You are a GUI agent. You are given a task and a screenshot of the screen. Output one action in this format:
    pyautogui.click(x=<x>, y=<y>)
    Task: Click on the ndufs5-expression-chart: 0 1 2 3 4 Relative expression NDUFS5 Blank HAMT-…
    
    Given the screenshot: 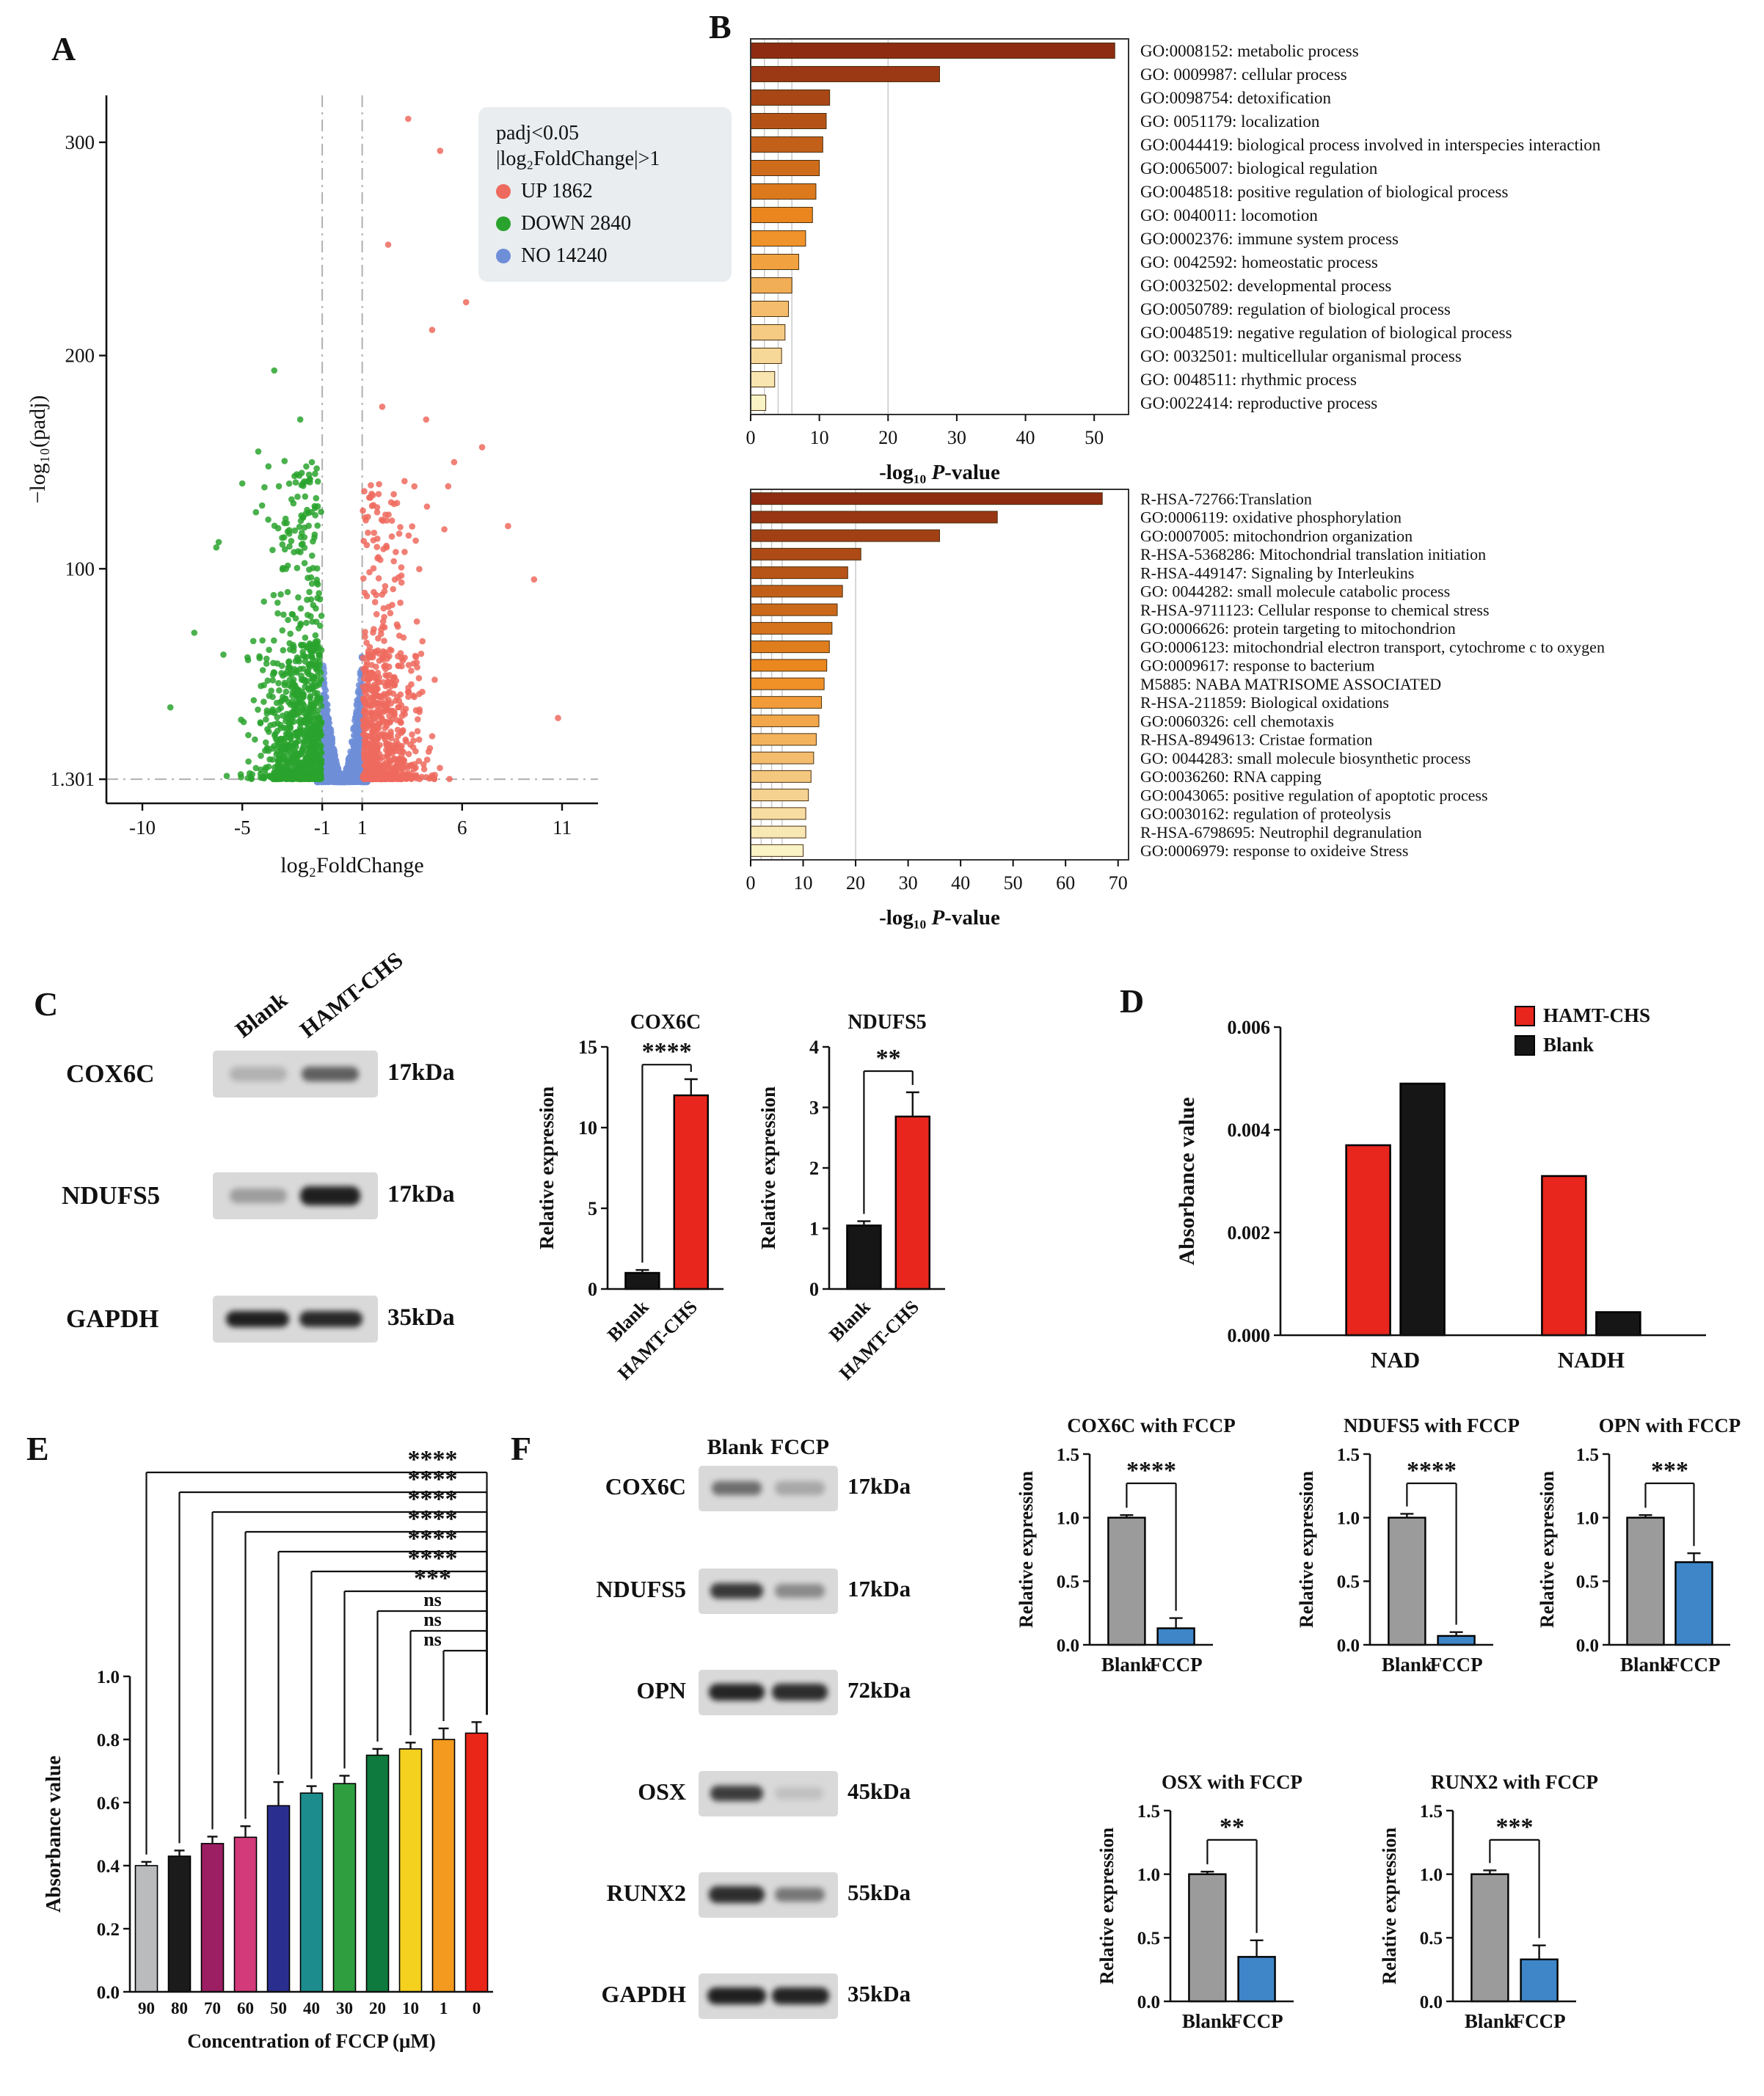 What is the action you would take?
    pyautogui.click(x=859, y=1216)
    